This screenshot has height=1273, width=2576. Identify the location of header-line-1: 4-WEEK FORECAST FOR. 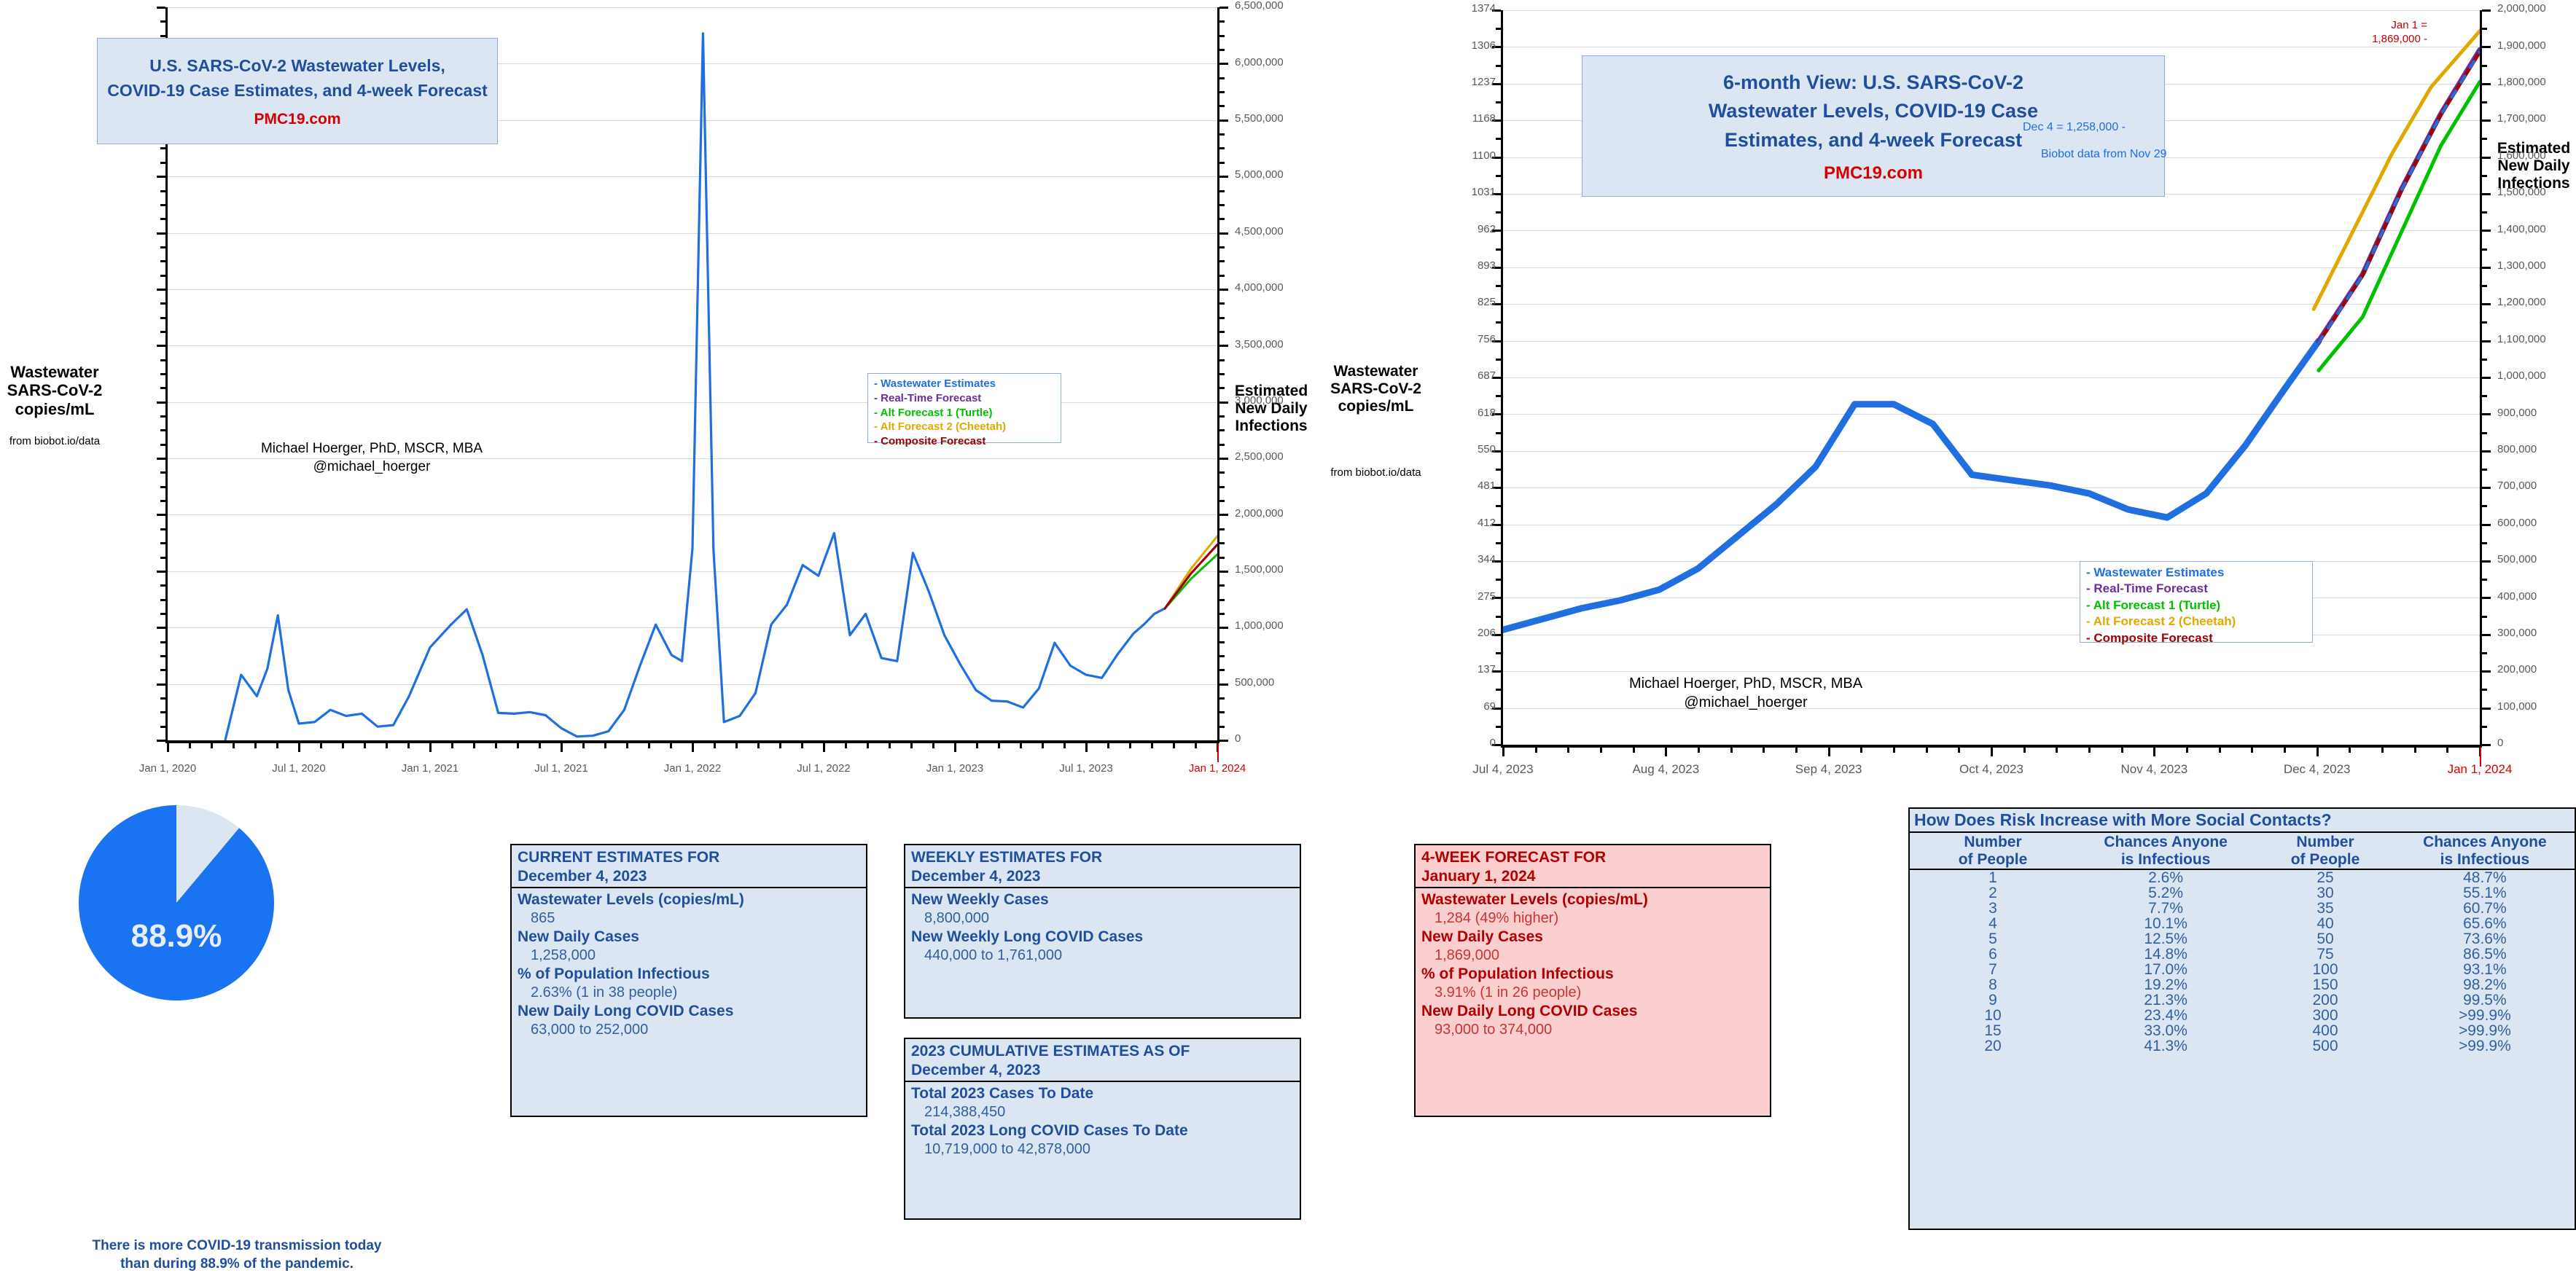
(1514, 857).